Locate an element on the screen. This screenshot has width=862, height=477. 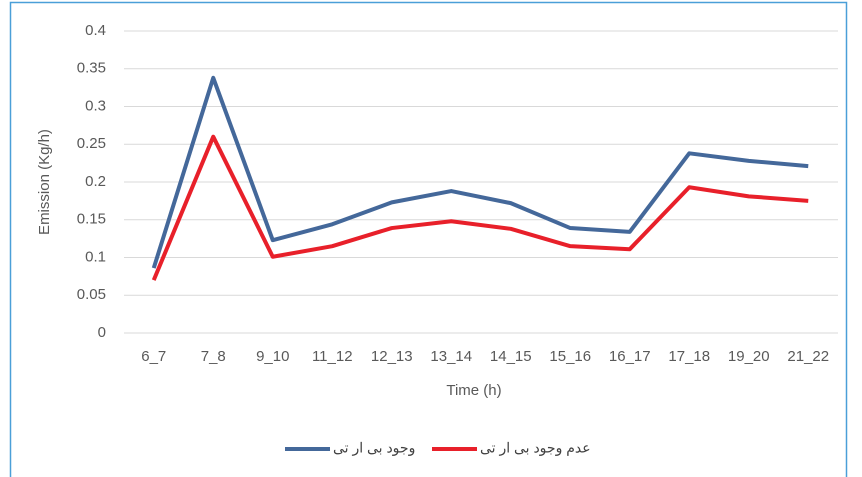
x-tick-label: 11_12 is located at coordinates (332, 356).